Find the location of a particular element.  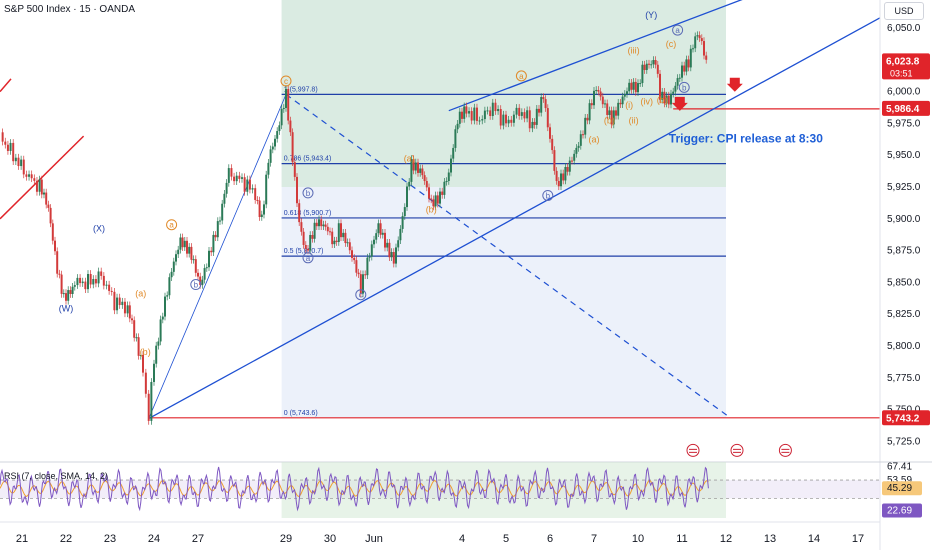

price-badge is located at coordinates (906, 66).